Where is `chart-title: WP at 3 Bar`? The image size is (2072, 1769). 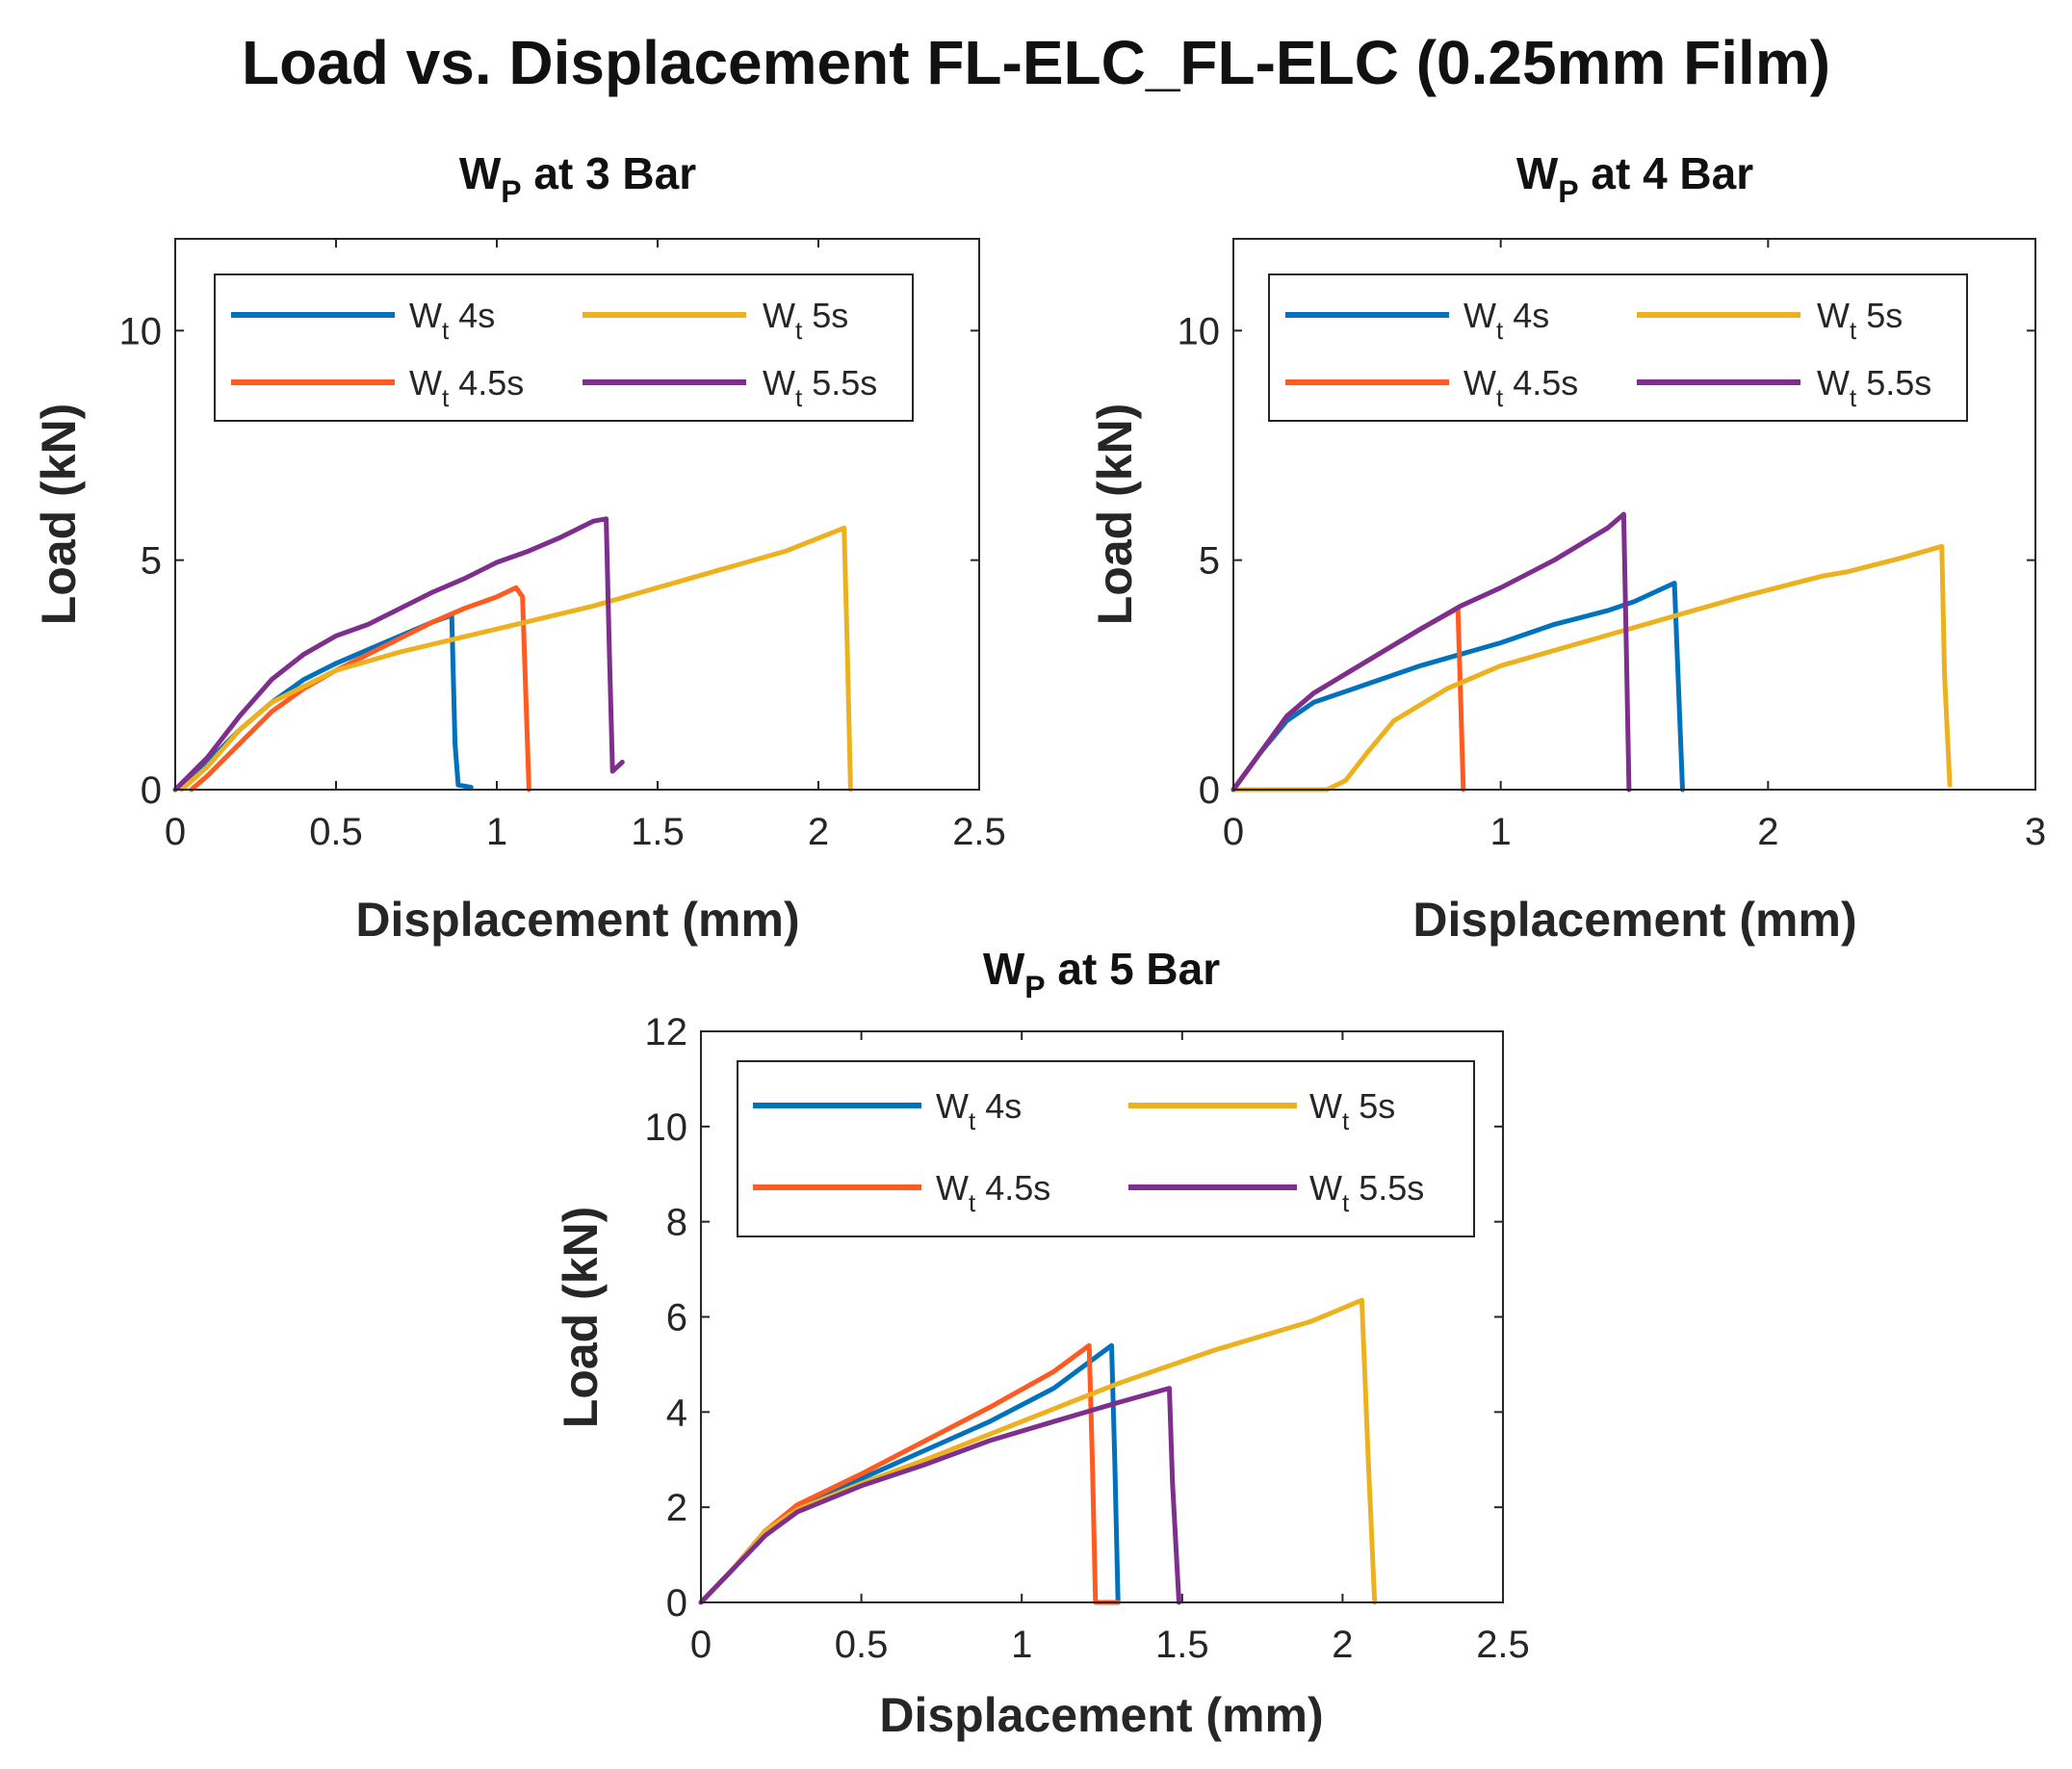
chart-title: WP at 3 Bar is located at coordinates (577, 178).